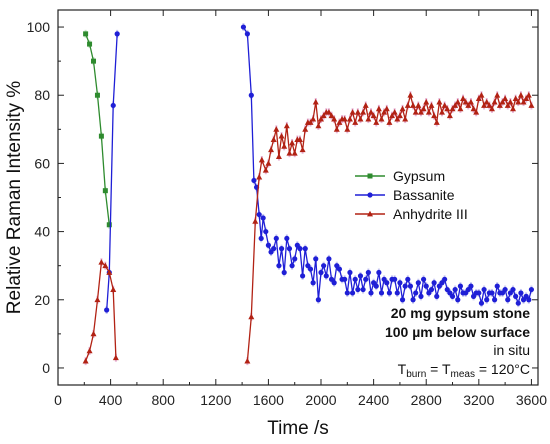 The height and width of the screenshot is (444, 550). Describe the element at coordinates (14, 197) in the screenshot. I see `y-axis-label: Relative Raman Intensity %` at that location.